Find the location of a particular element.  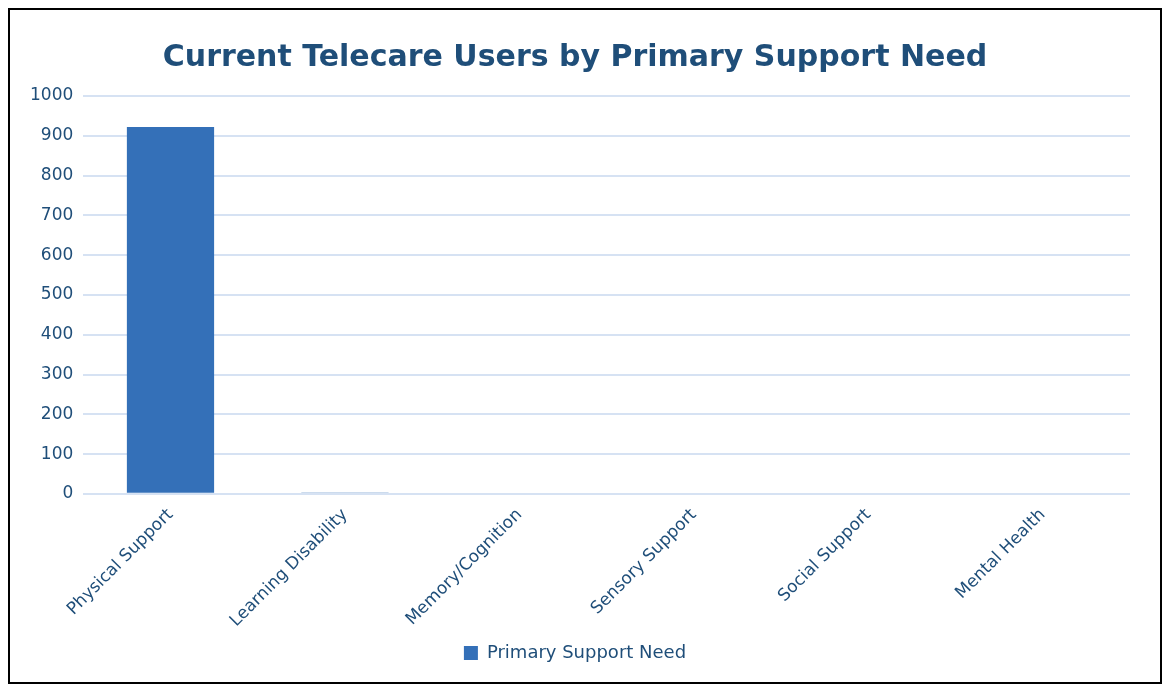

y-tick-label: 900 is located at coordinates (57, 134).